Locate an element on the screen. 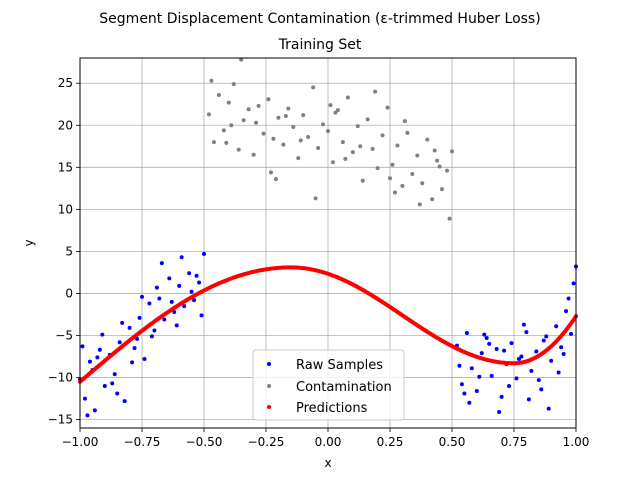 This screenshot has height=480, width=640. legend-label-contamination: Contamination is located at coordinates (344, 387).